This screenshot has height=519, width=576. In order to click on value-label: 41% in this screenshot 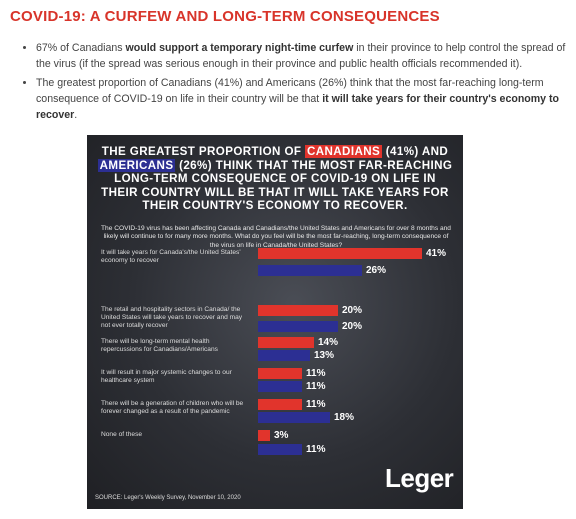, I will do `click(436, 253)`.